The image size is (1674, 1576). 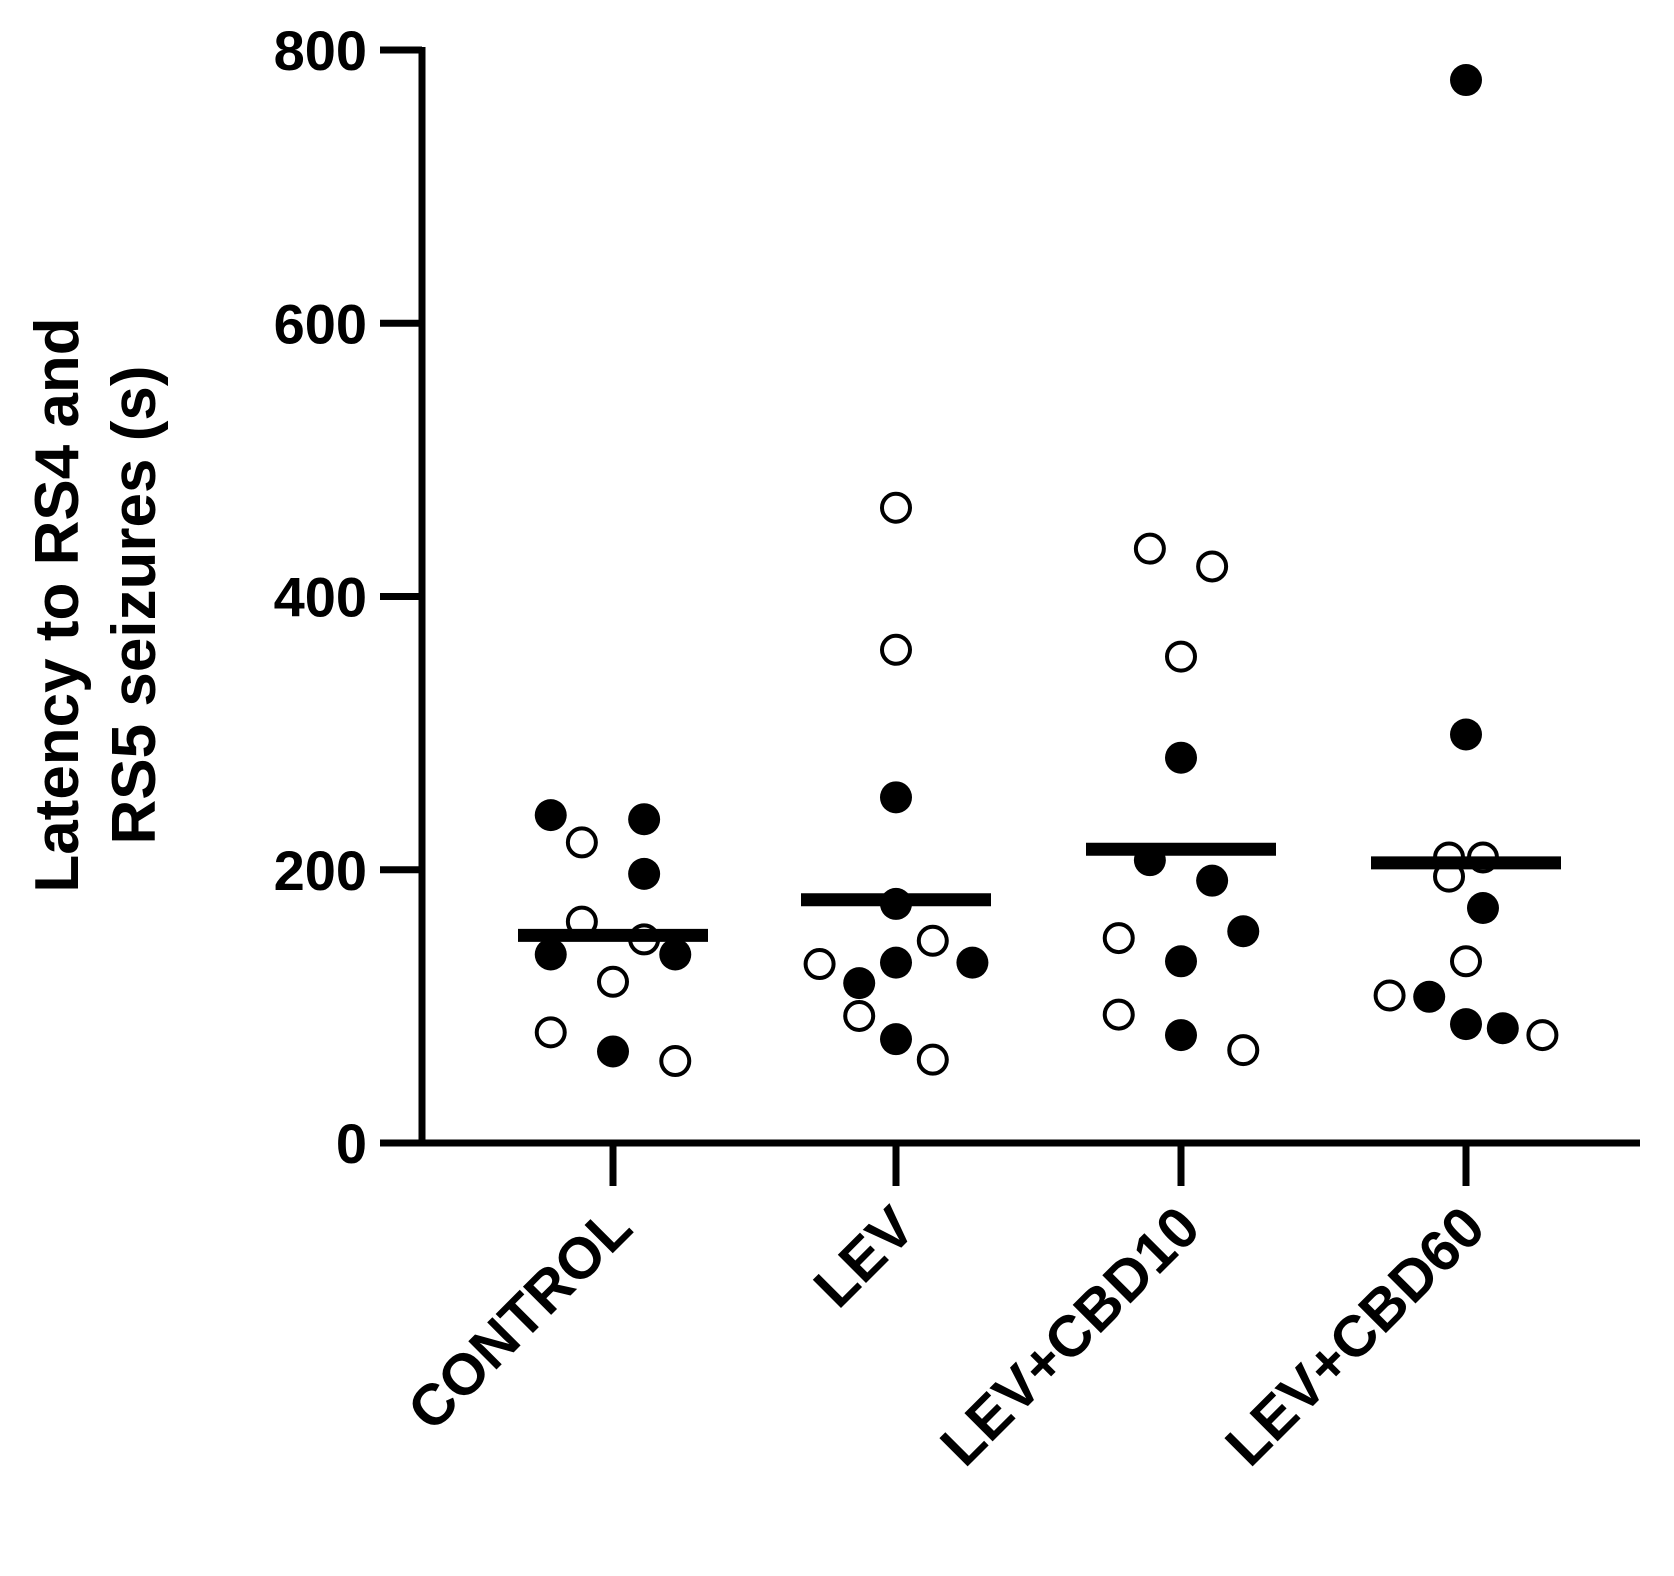 I want to click on y-ticks: 0 200 400 600 800, so click(x=348, y=597).